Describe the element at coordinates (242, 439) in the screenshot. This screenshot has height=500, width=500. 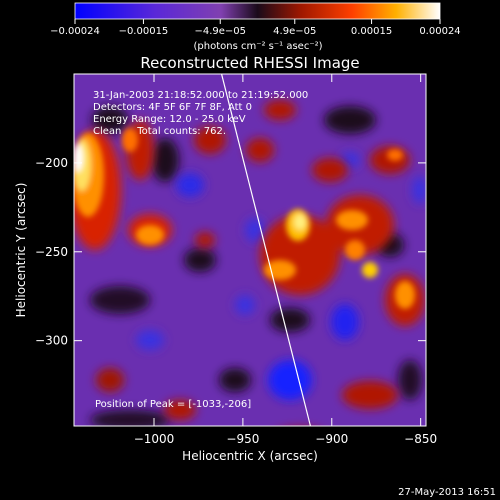
I see `x-tick-label: −950` at that location.